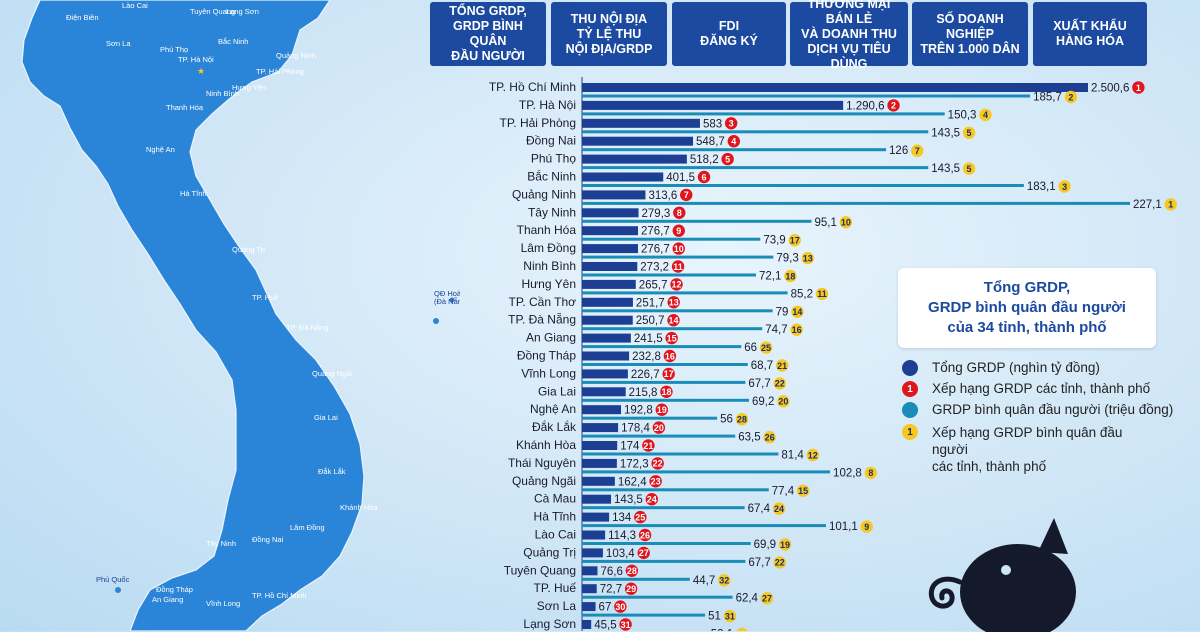 The image size is (1200, 632). Describe the element at coordinates (452, 300) in the screenshot. I see `island` at that location.